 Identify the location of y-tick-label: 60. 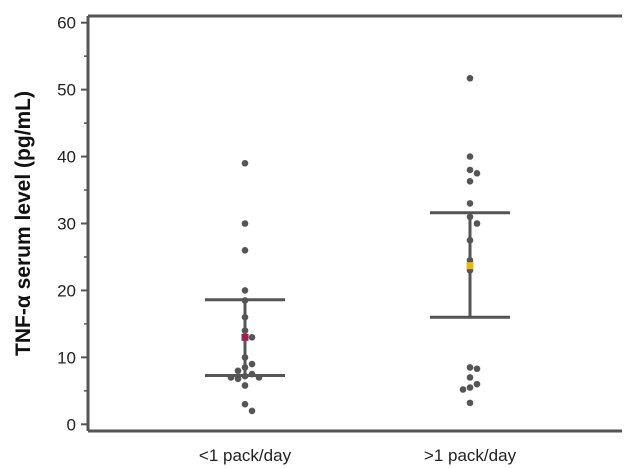
(66, 23).